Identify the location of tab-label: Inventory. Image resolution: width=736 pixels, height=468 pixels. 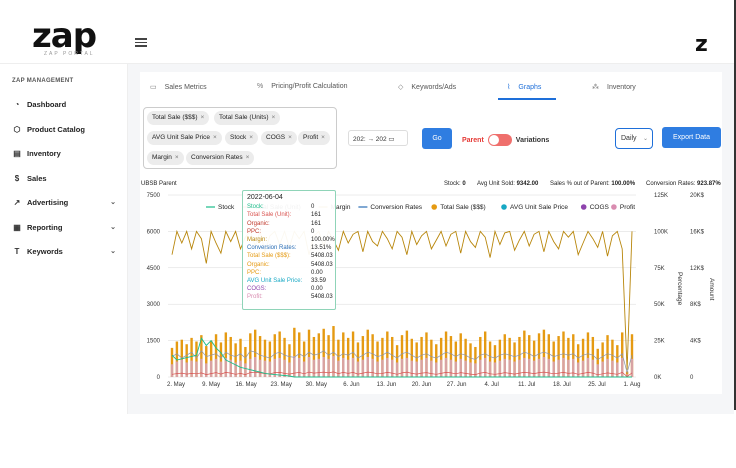
(621, 87).